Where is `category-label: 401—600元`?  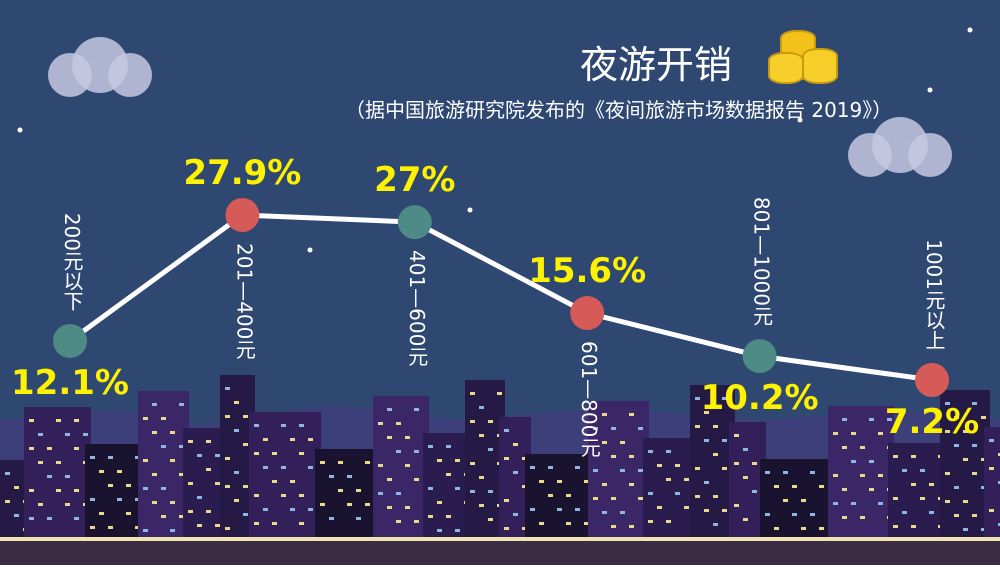
category-label: 401—600元 is located at coordinates (416, 308).